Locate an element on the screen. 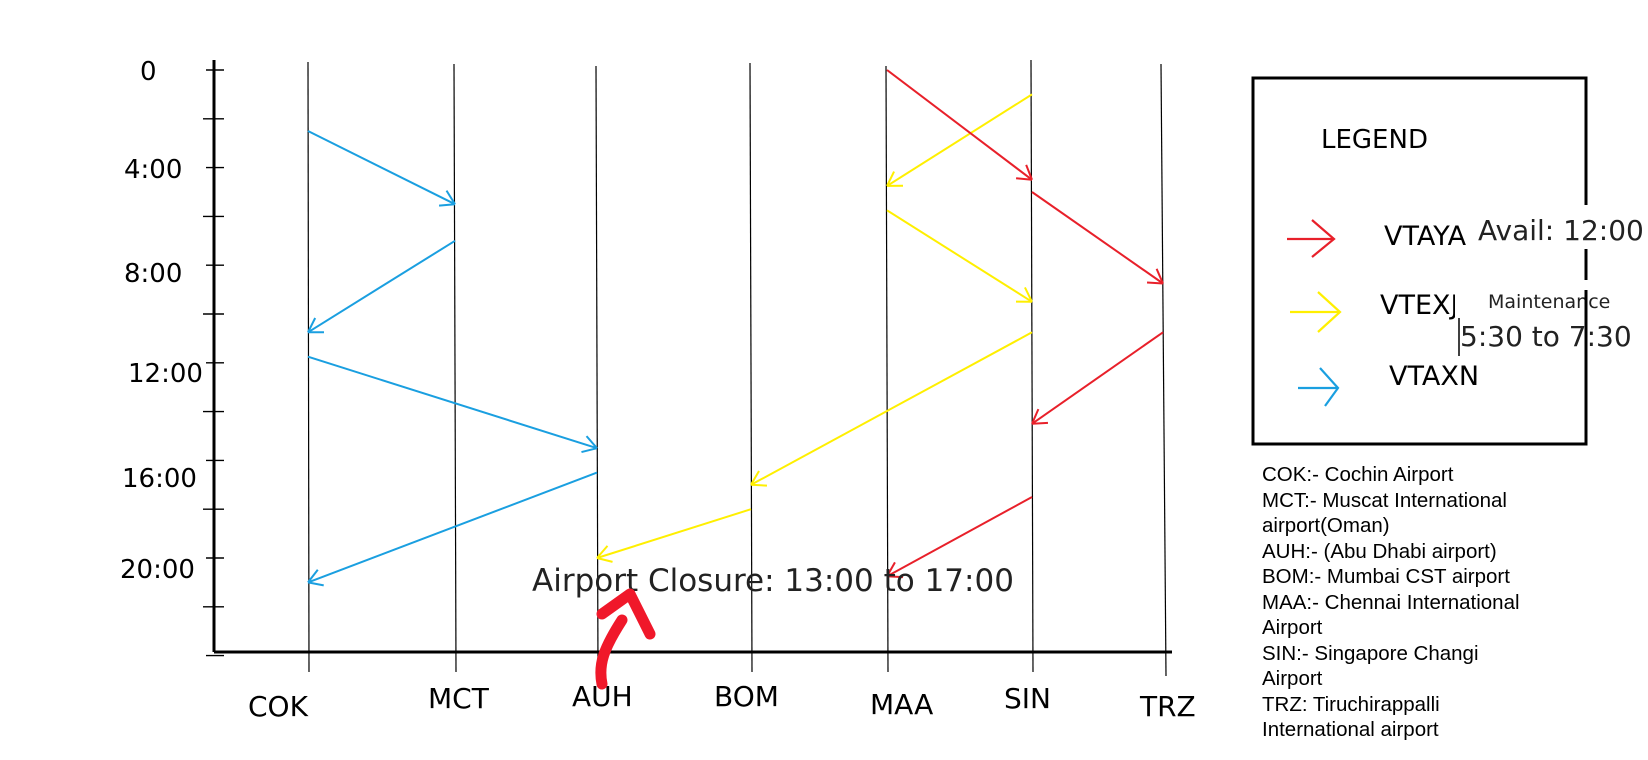 This screenshot has height=760, width=1648. airport-line-bom is located at coordinates (751, 367).